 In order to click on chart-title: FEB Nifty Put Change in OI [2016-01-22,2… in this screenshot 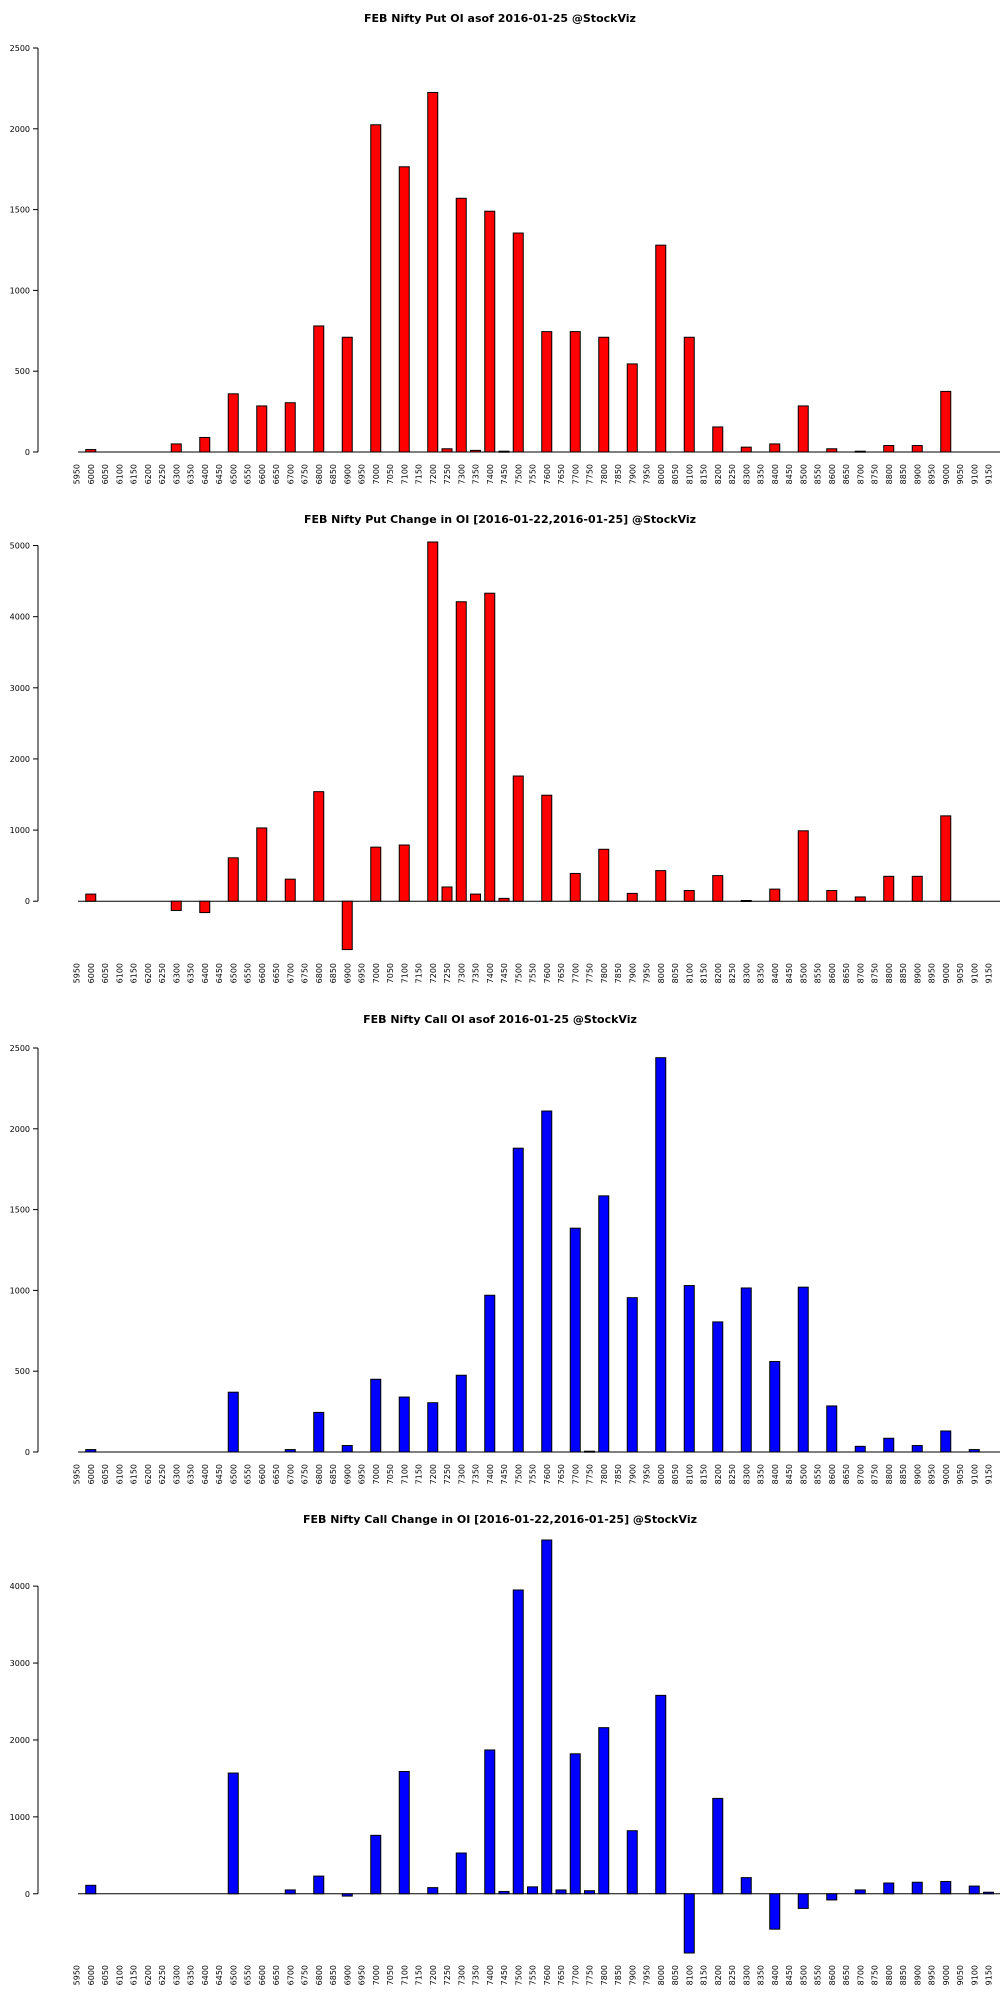, I will do `click(500, 519)`.